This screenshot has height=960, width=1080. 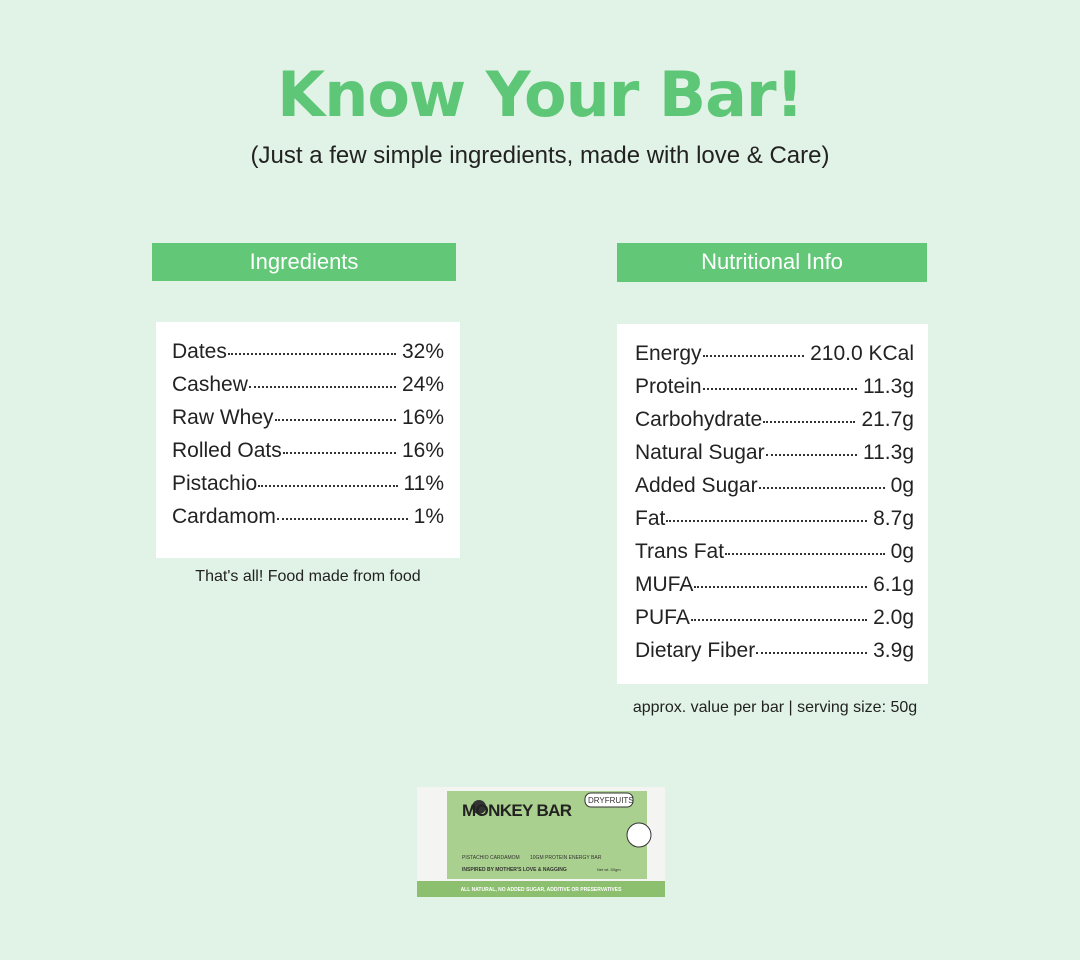 I want to click on row-label: Cardamom, so click(x=224, y=516).